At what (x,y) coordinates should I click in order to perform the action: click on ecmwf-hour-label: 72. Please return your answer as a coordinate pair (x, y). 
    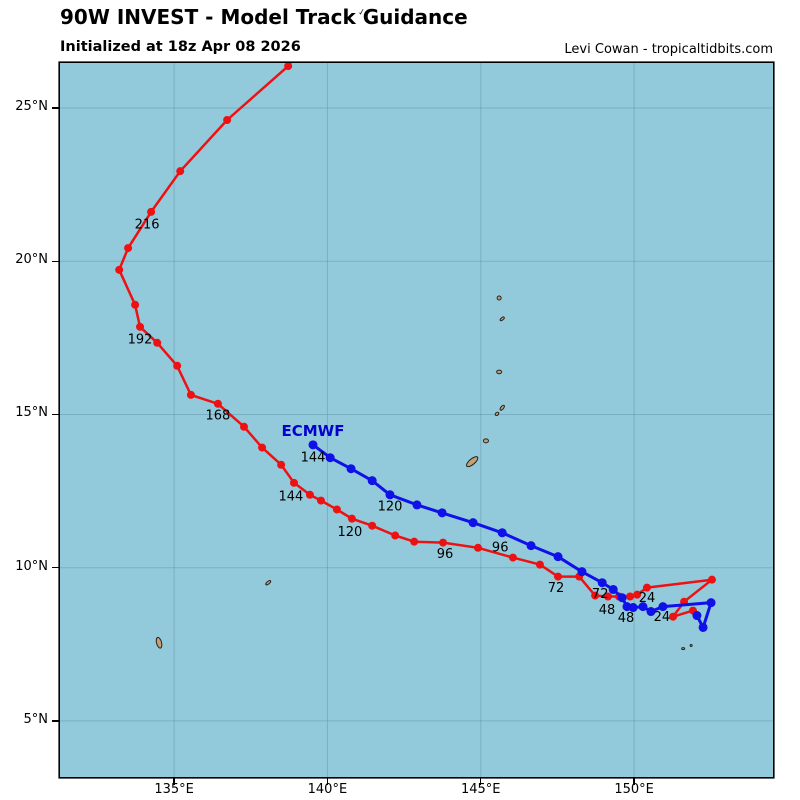
    Looking at the image, I should click on (600, 594).